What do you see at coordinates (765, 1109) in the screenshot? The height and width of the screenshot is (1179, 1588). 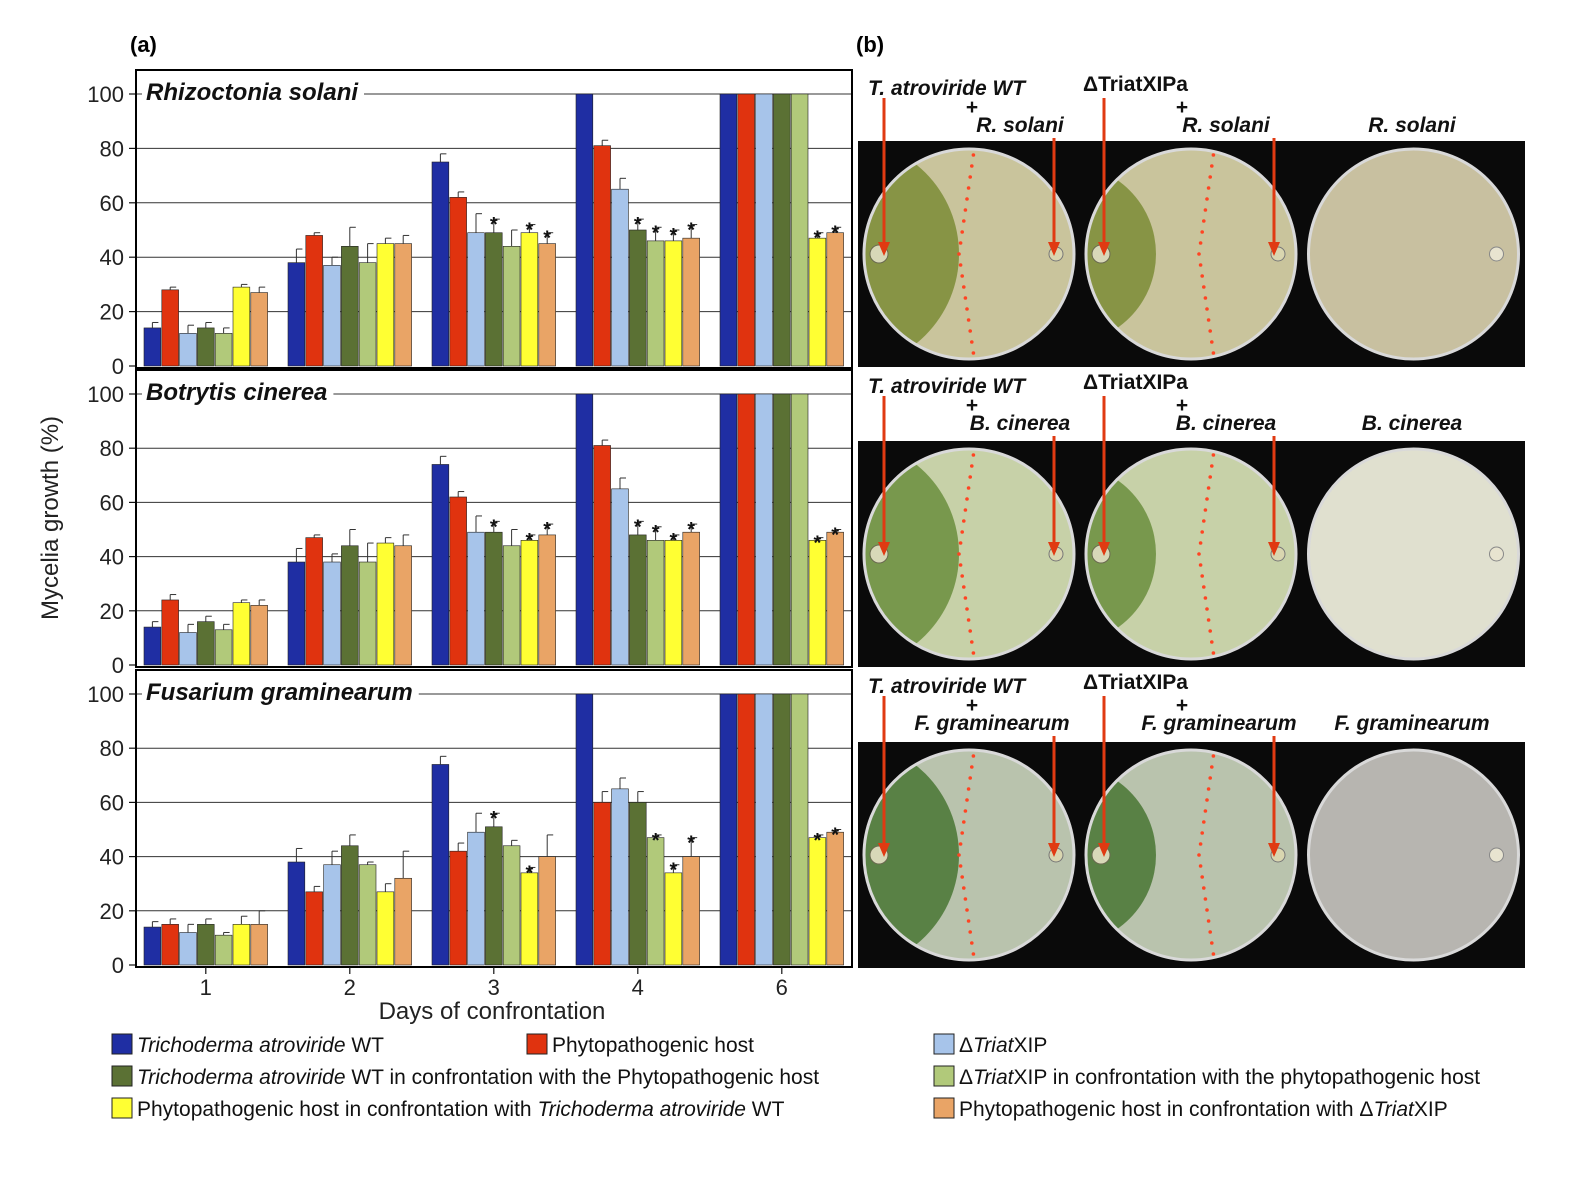 I see `legend-label-part: WT` at bounding box center [765, 1109].